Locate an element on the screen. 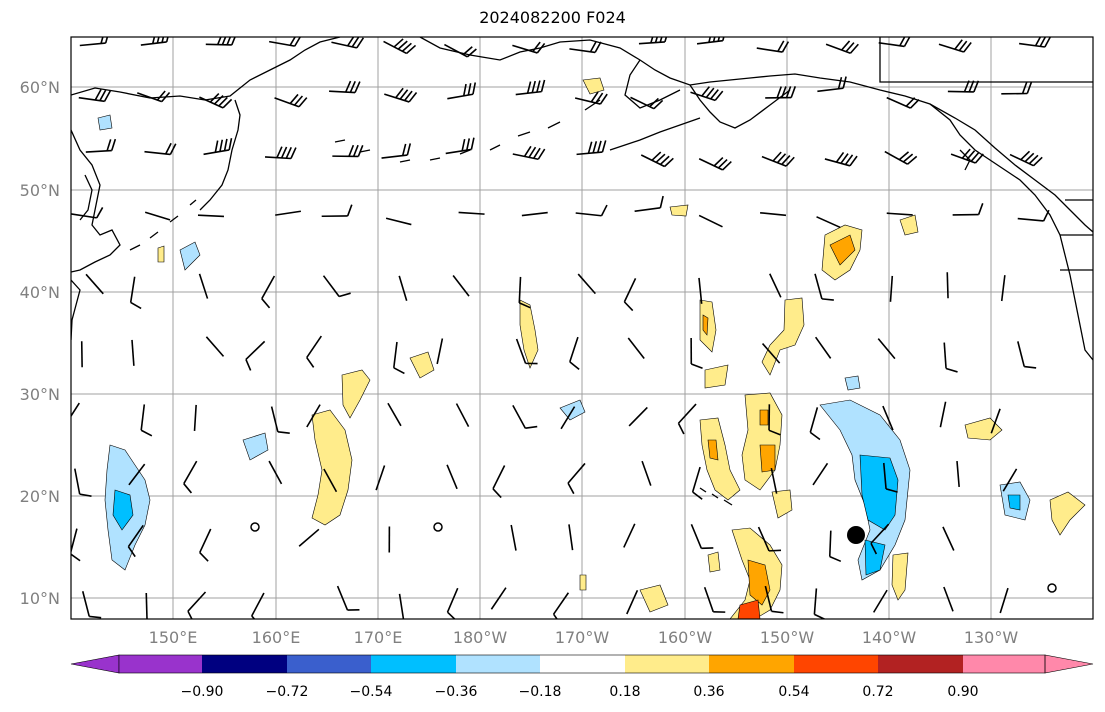 This screenshot has width=1105, height=712. map-title: 2024082200 F024 is located at coordinates (552, 17).